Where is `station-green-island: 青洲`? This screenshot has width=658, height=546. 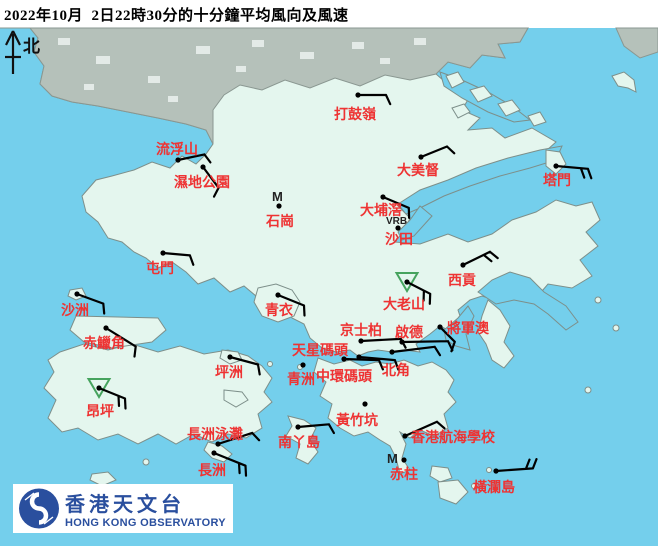 station-green-island: 青洲 is located at coordinates (301, 375).